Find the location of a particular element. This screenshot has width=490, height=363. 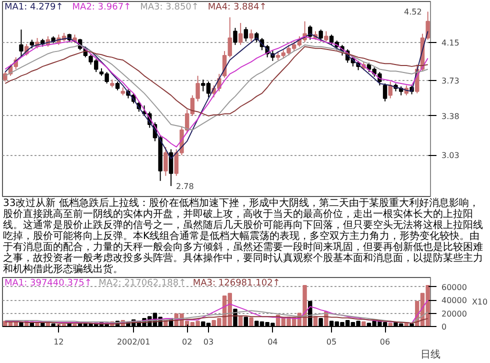

x-tick-label: 2002/01 is located at coordinates (133, 342).